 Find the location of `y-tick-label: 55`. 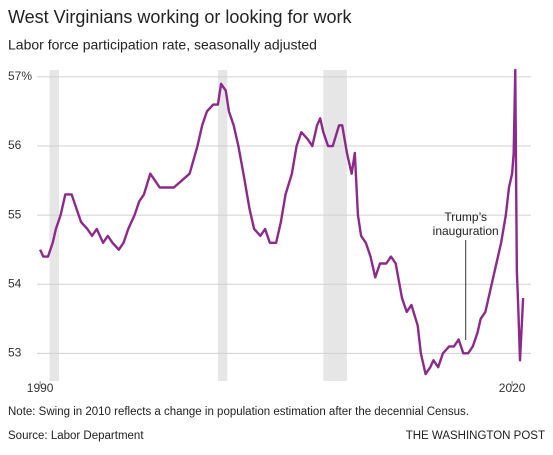

y-tick-label: 55 is located at coordinates (15, 214).